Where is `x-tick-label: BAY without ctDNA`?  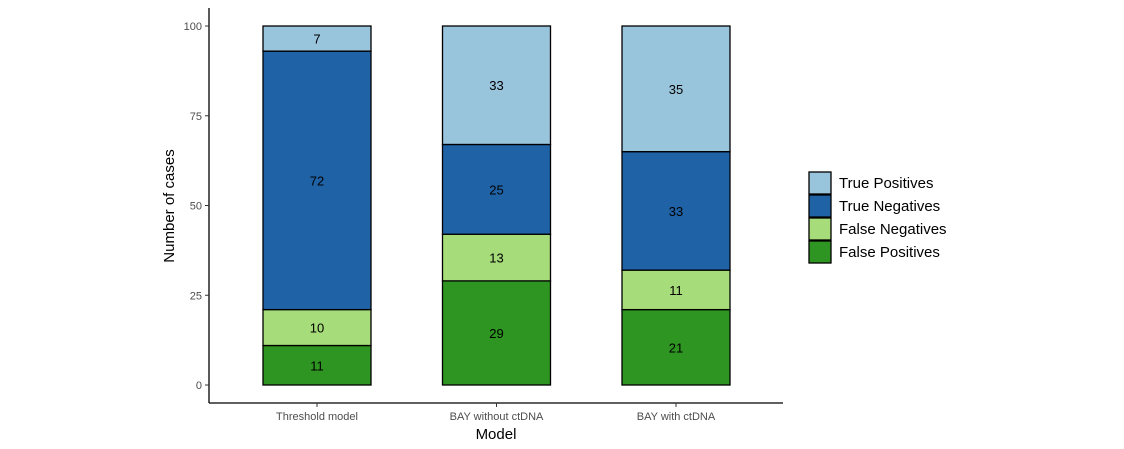 x-tick-label: BAY without ctDNA is located at coordinates (497, 417).